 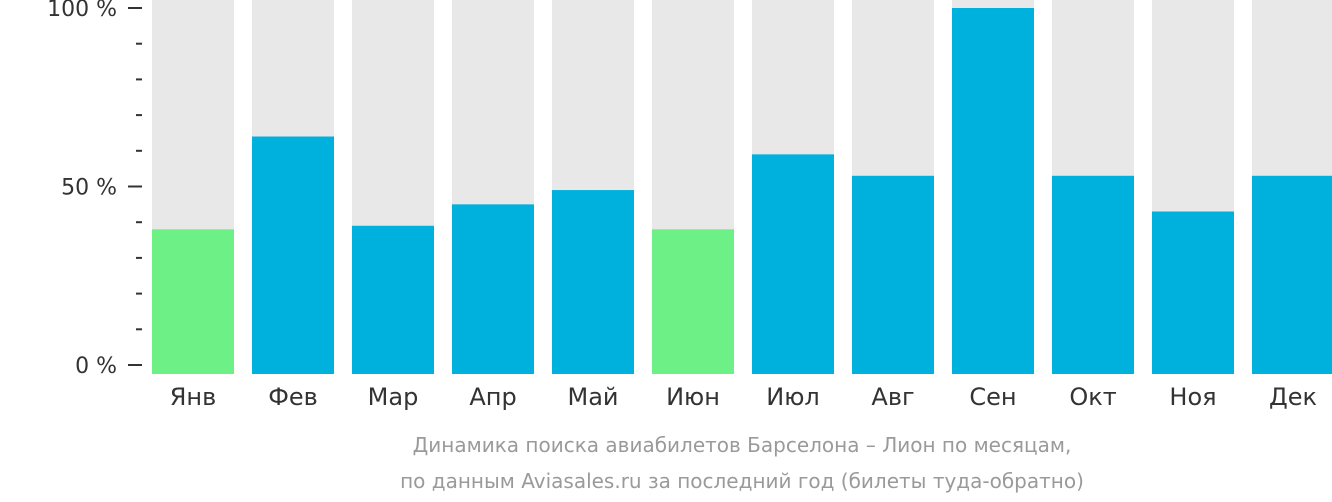 What do you see at coordinates (992, 397) in the screenshot?
I see `x-tick-label: Сен` at bounding box center [992, 397].